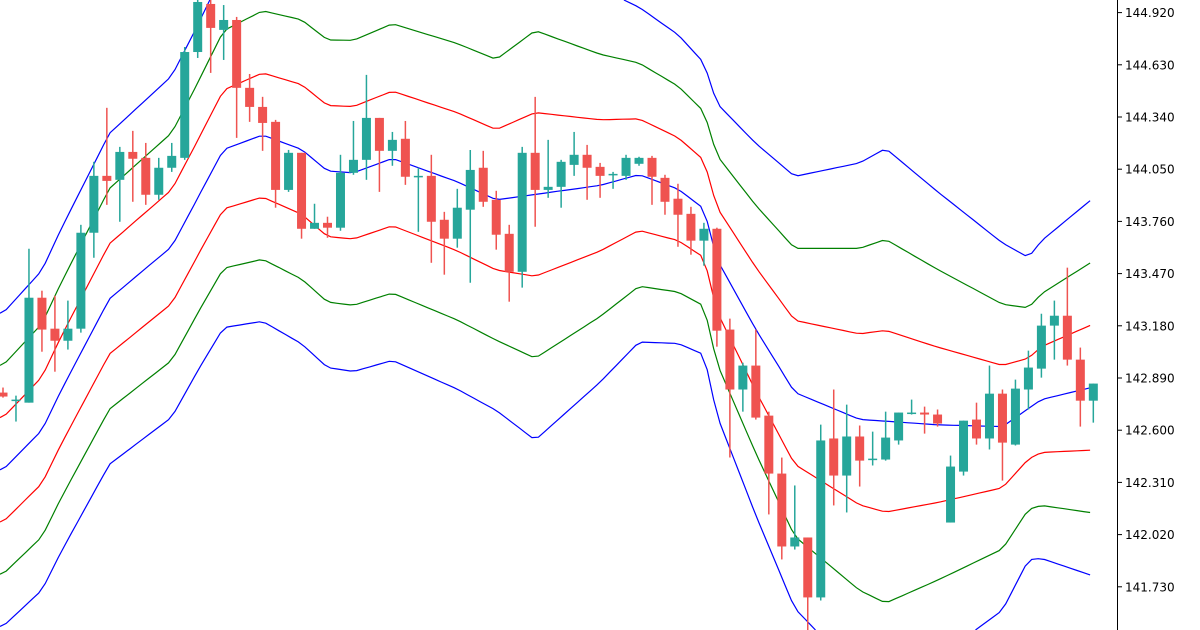 This screenshot has height=630, width=1200. Describe the element at coordinates (1150, 535) in the screenshot. I see `y-tick-label: 142.020` at that location.